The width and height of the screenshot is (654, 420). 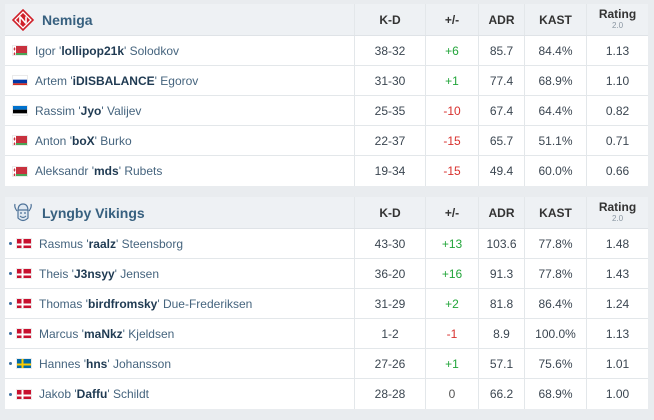 What do you see at coordinates (179, 19) in the screenshot?
I see `team-header: Nemiga` at bounding box center [179, 19].